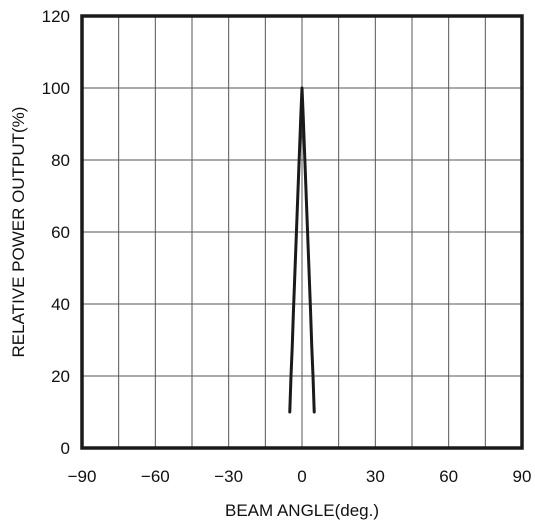 Image resolution: width=535 pixels, height=524 pixels. Describe the element at coordinates (60, 304) in the screenshot. I see `y-tick-label: 40` at that location.